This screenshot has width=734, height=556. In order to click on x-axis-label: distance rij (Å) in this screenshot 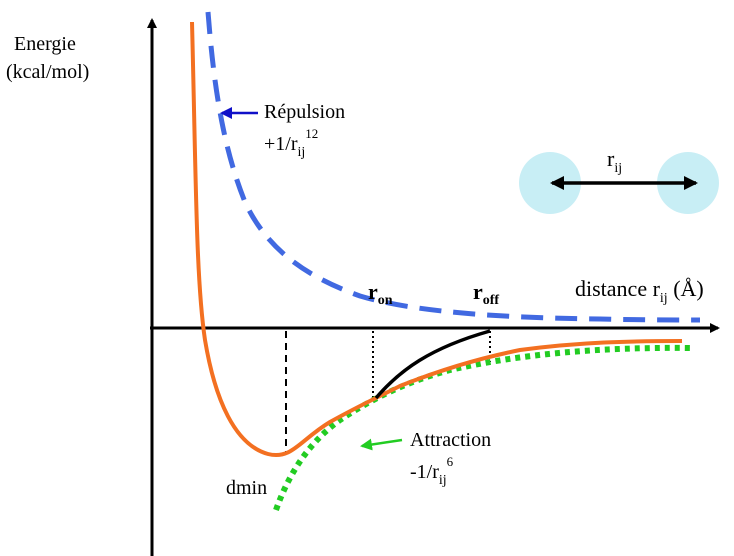, I will do `click(639, 291)`.